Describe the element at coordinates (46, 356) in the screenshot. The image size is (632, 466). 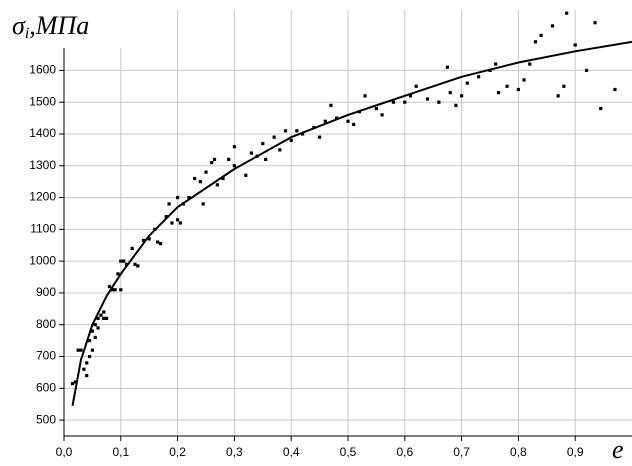
I see `y-tick-label: 700` at that location.